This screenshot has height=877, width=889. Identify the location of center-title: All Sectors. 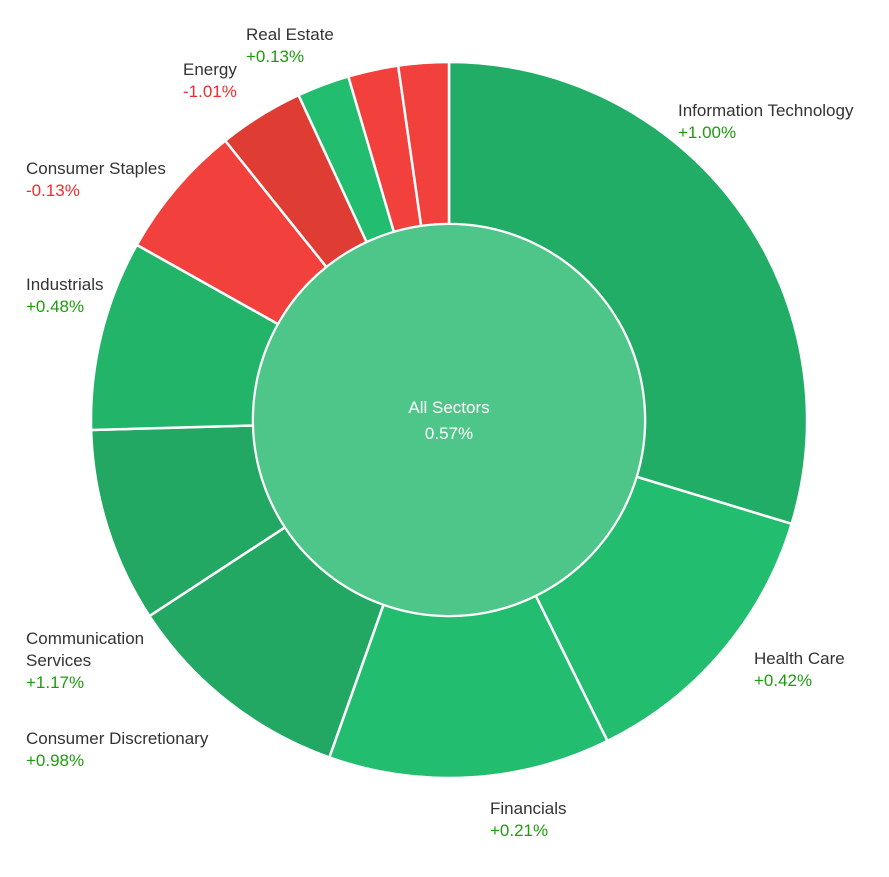
(448, 407).